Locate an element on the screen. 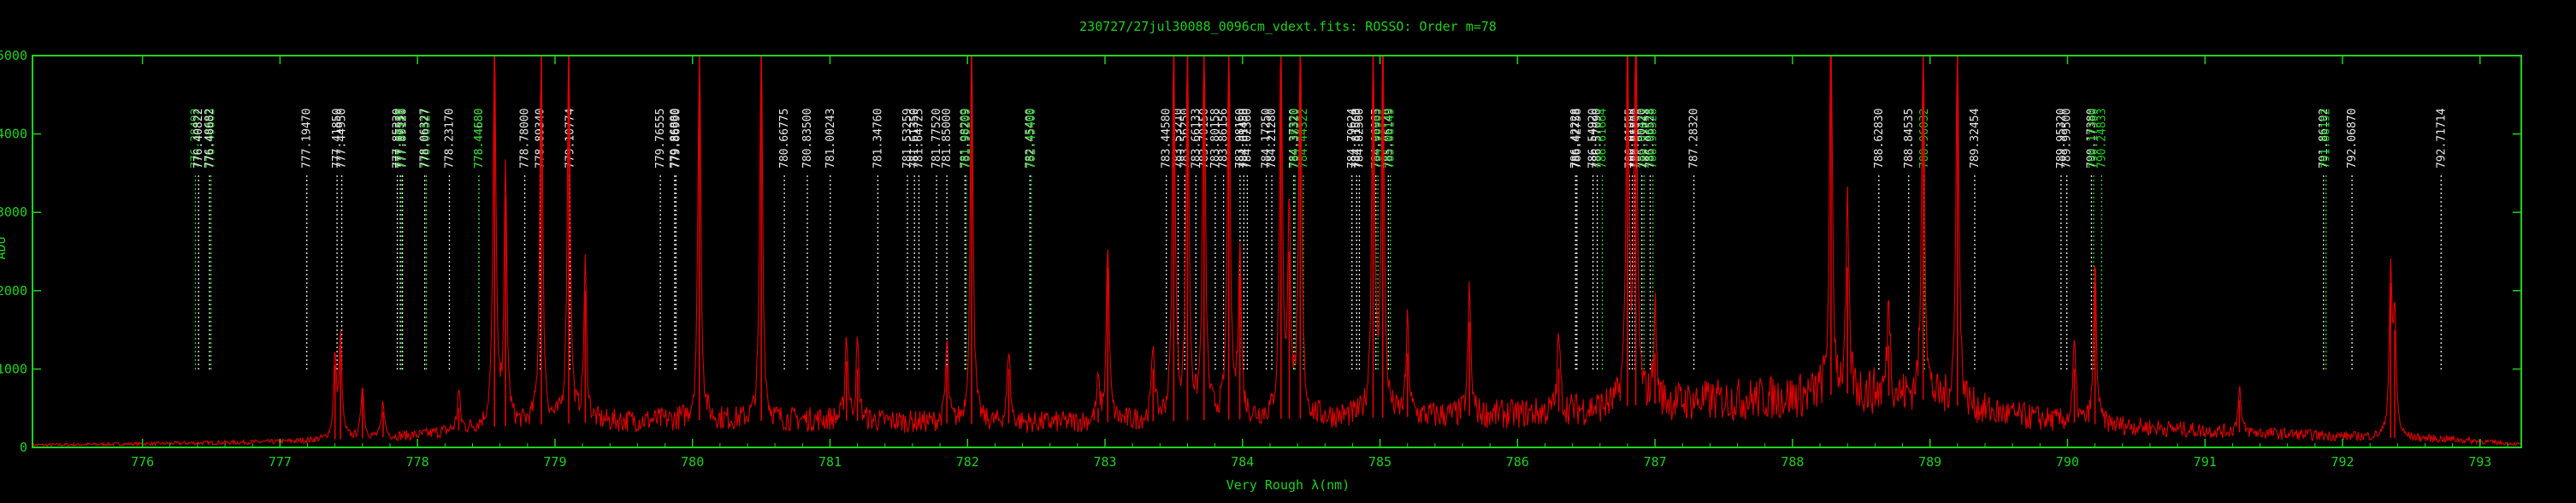 Image resolution: width=2576 pixels, height=503 pixels. x-axis-label: Very Rough λ(nm) is located at coordinates (1288, 485).